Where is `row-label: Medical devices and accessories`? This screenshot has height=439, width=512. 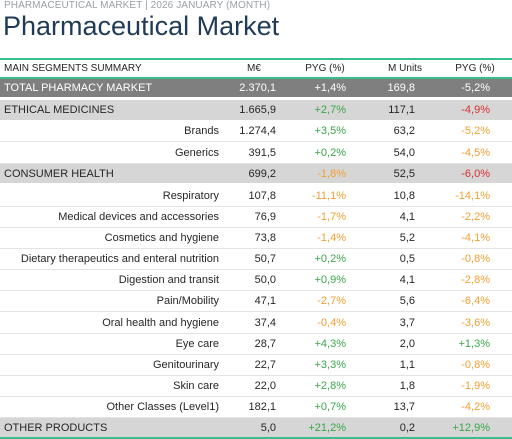 row-label: Medical devices and accessories is located at coordinates (138, 217).